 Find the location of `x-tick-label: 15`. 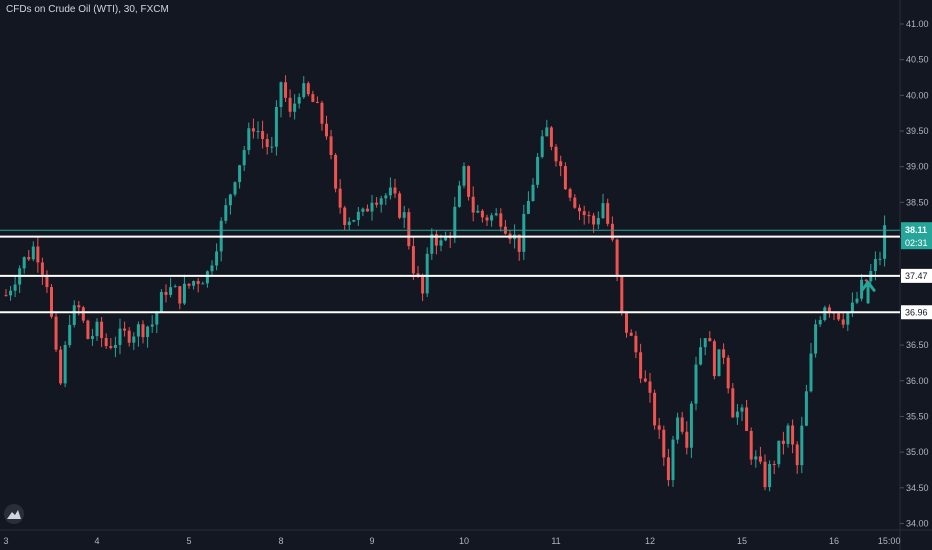

x-tick-label: 15 is located at coordinates (742, 541).